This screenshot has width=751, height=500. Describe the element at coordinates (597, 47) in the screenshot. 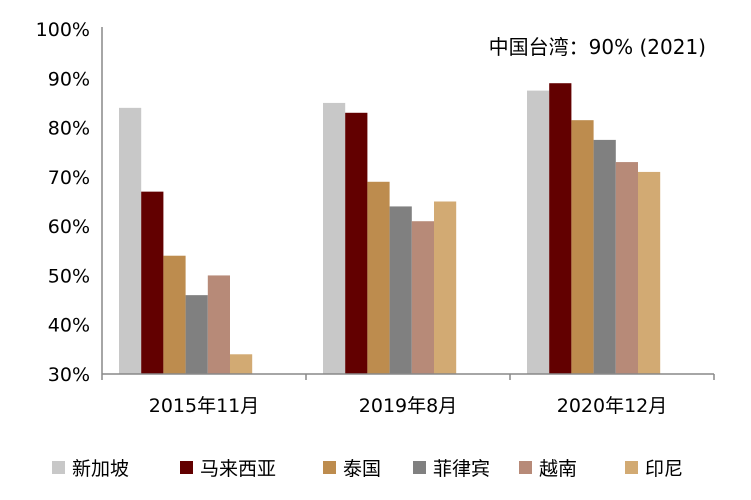

I see `annotation: 中国台湾：90% (2021)` at that location.